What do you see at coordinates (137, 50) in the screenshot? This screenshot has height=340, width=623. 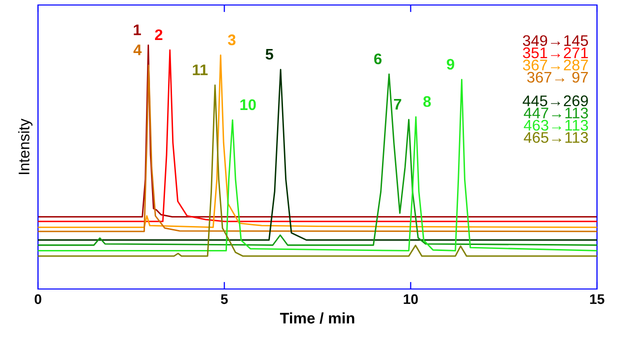 I see `annotation: 4` at bounding box center [137, 50].